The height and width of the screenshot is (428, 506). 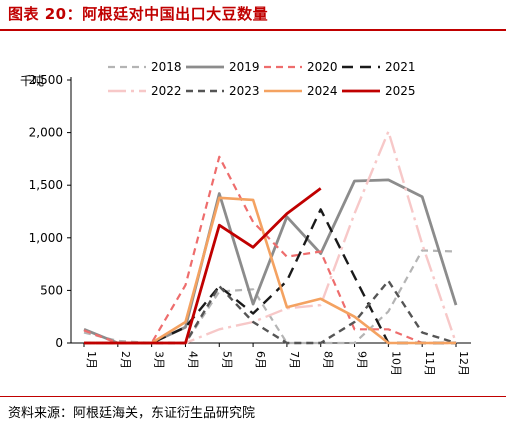 I want to click on y-axis-unit-label: 千吨, so click(x=32, y=81).